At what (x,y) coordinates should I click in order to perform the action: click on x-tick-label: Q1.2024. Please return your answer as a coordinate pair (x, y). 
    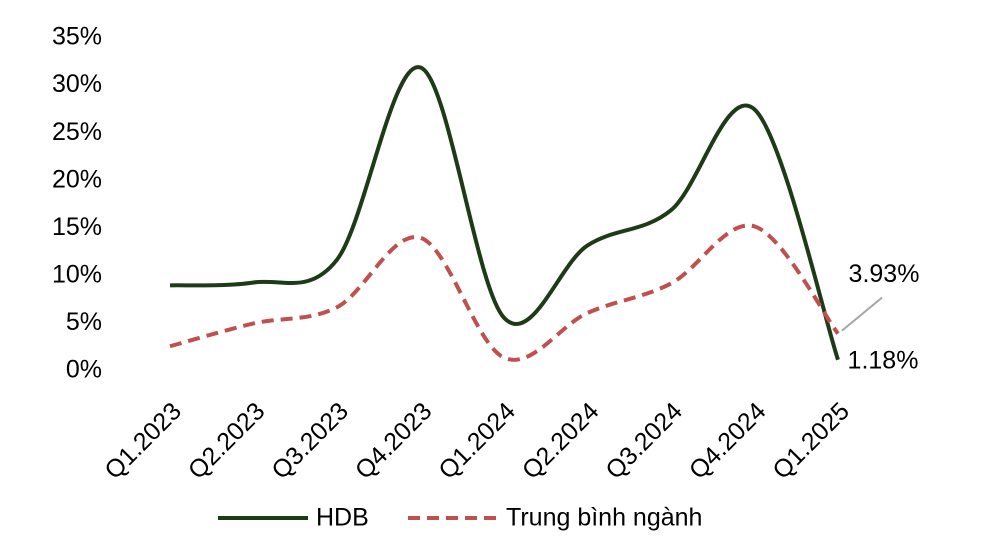
    Looking at the image, I should click on (477, 441).